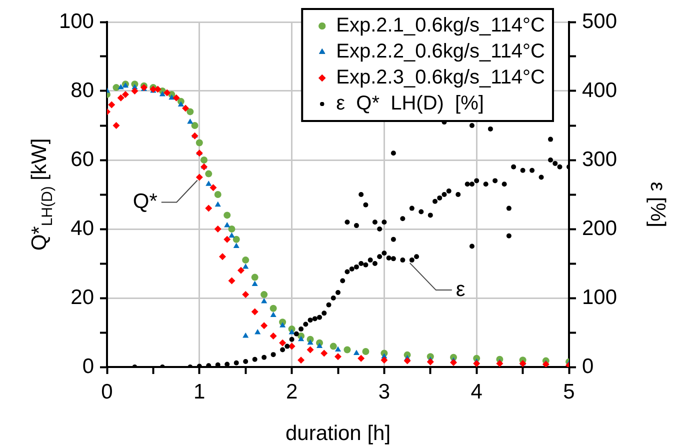 Image resolution: width=692 pixels, height=447 pixels. Describe the element at coordinates (145, 202) in the screenshot. I see `annotation: Q*` at that location.